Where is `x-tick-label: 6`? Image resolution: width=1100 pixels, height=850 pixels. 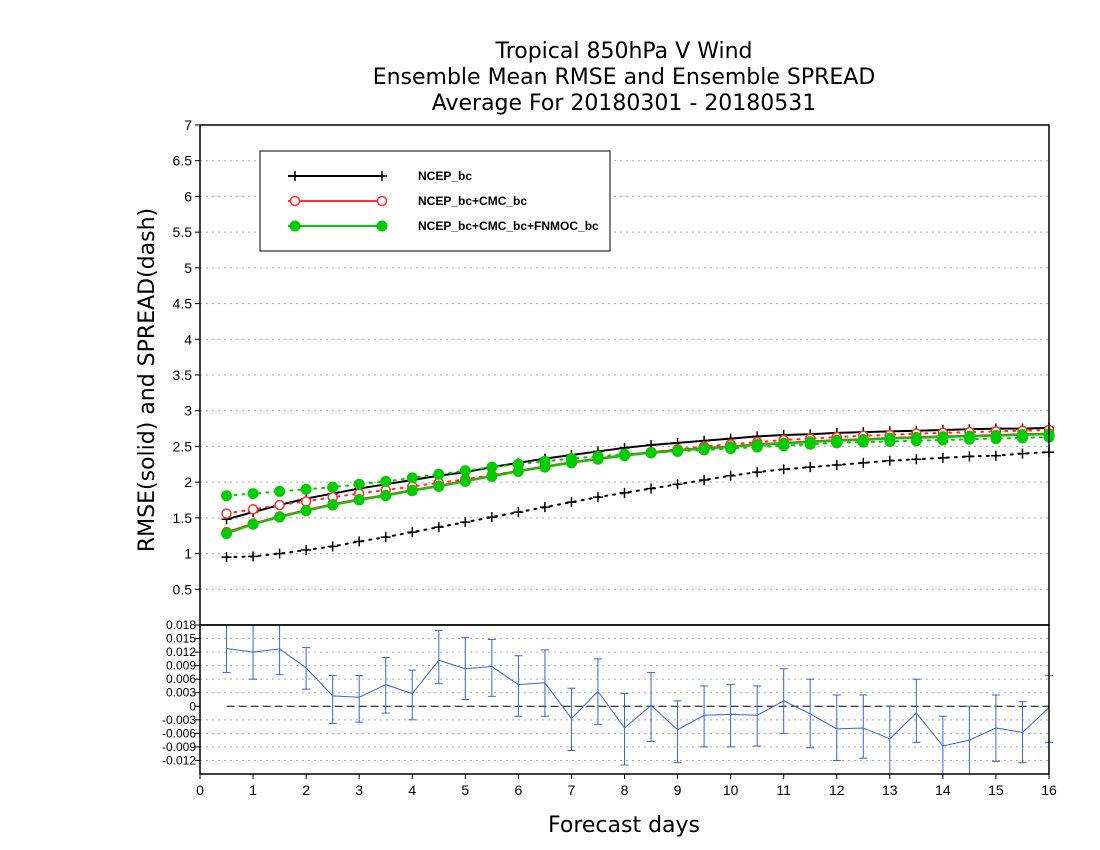
x-tick-label: 6 is located at coordinates (518, 790).